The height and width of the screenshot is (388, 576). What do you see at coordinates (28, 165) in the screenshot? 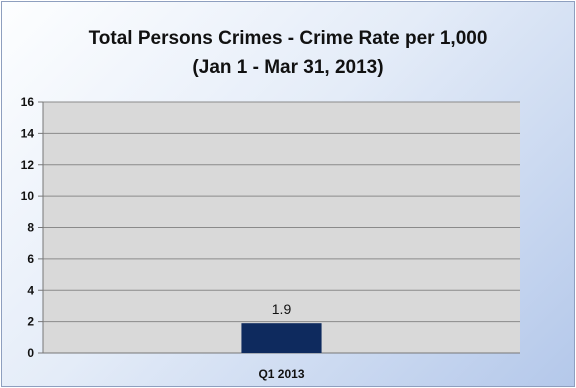
I see `y-tick-label: 12` at bounding box center [28, 165].